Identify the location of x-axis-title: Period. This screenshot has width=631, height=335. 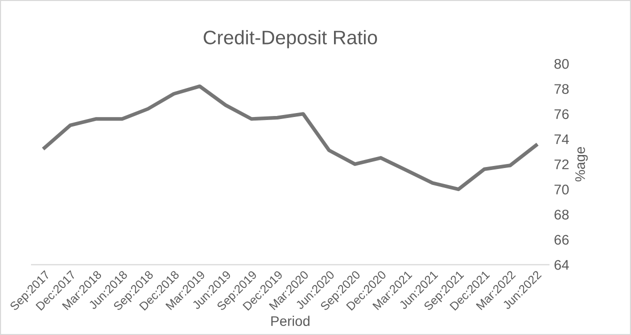
(290, 321).